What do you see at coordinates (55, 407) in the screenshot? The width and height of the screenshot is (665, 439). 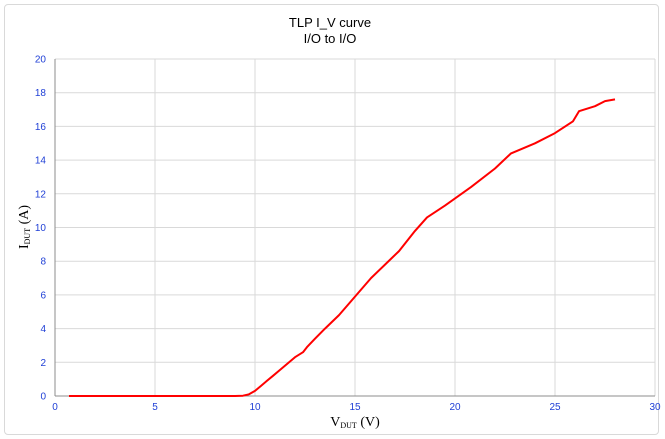 I see `x-tick-label: 0` at bounding box center [55, 407].